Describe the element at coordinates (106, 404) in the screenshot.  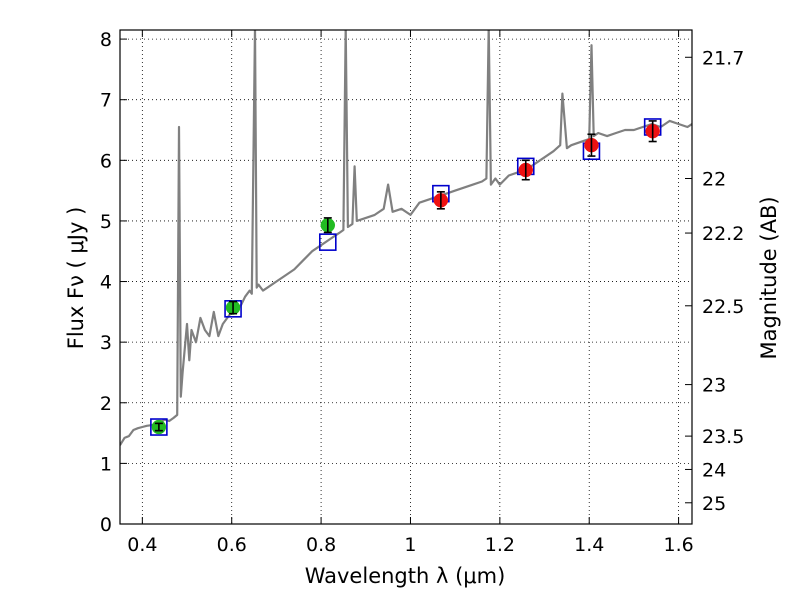
I see `y-tick-label: 2` at that location.